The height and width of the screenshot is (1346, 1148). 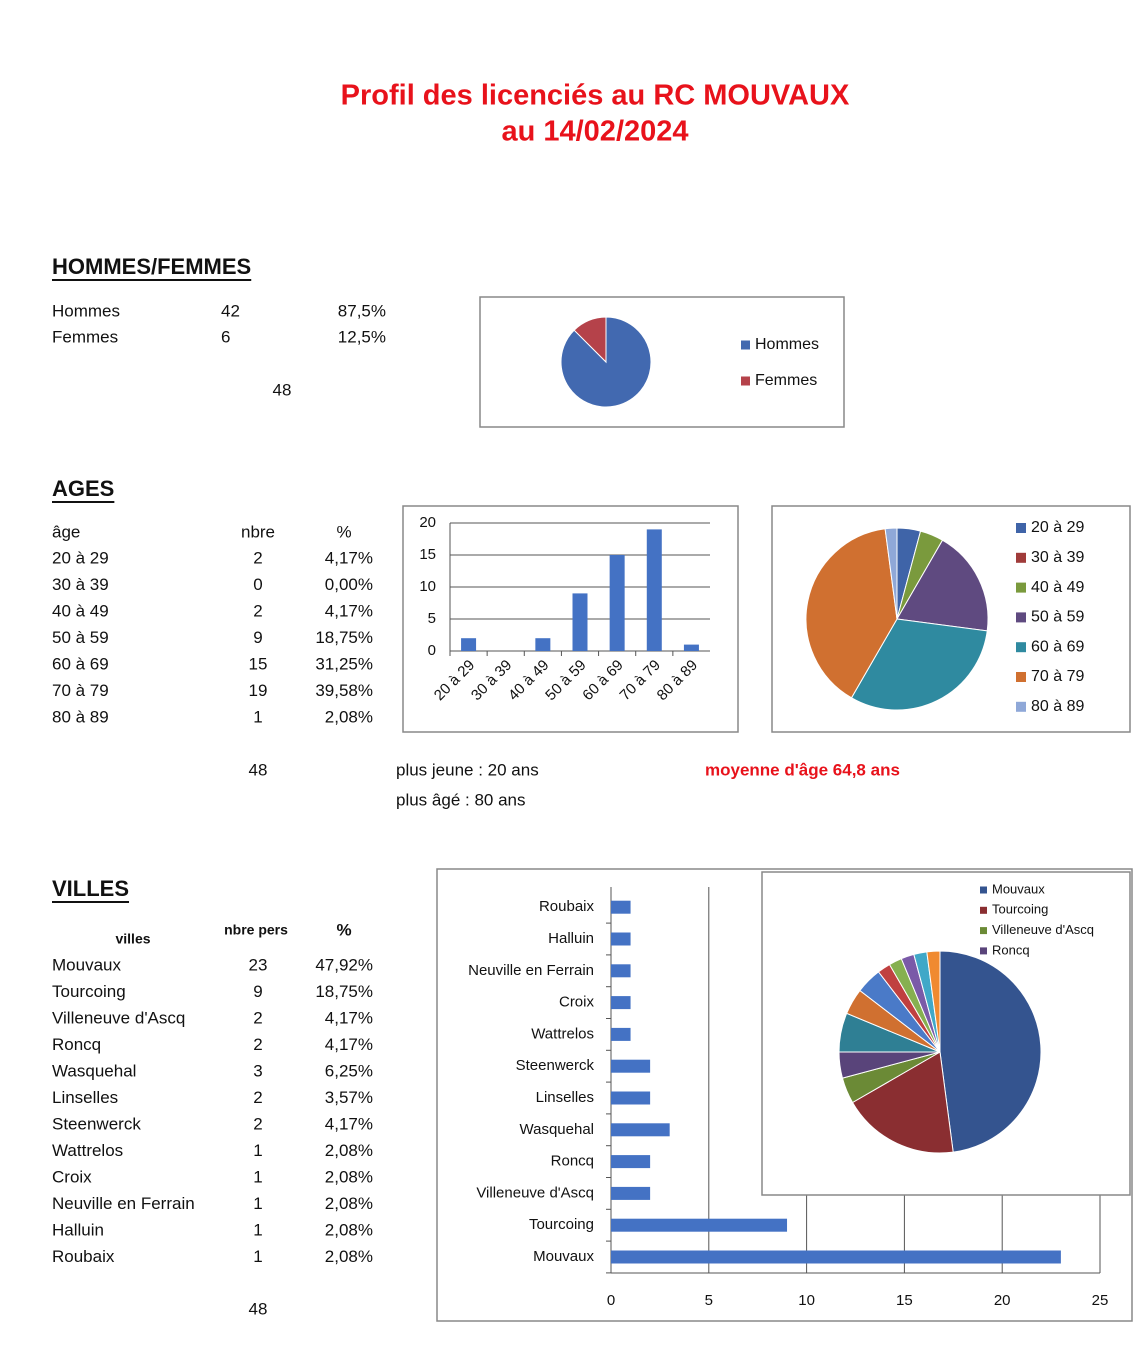 I want to click on row-count: 6, so click(x=225, y=336).